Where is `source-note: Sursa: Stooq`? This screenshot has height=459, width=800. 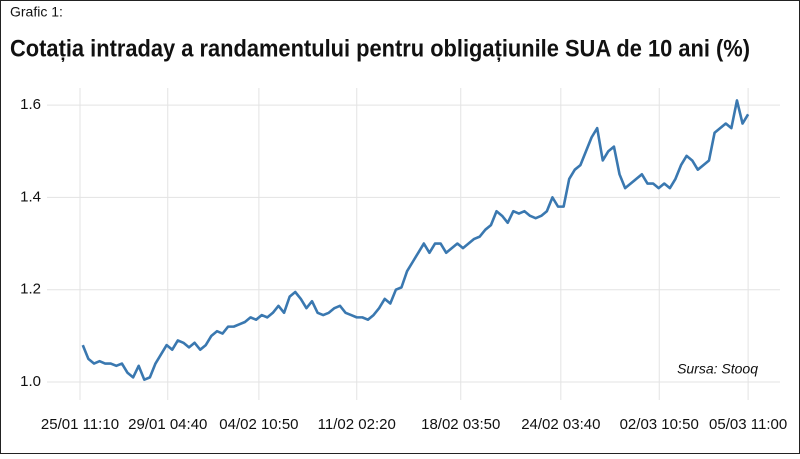
source-note: Sursa: Stooq is located at coordinates (717, 369).